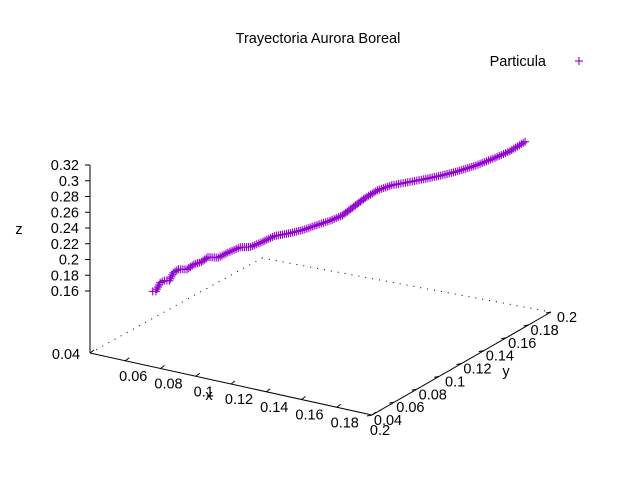 The image size is (640, 480). I want to click on y-tick-label: 0.04, so click(388, 421).